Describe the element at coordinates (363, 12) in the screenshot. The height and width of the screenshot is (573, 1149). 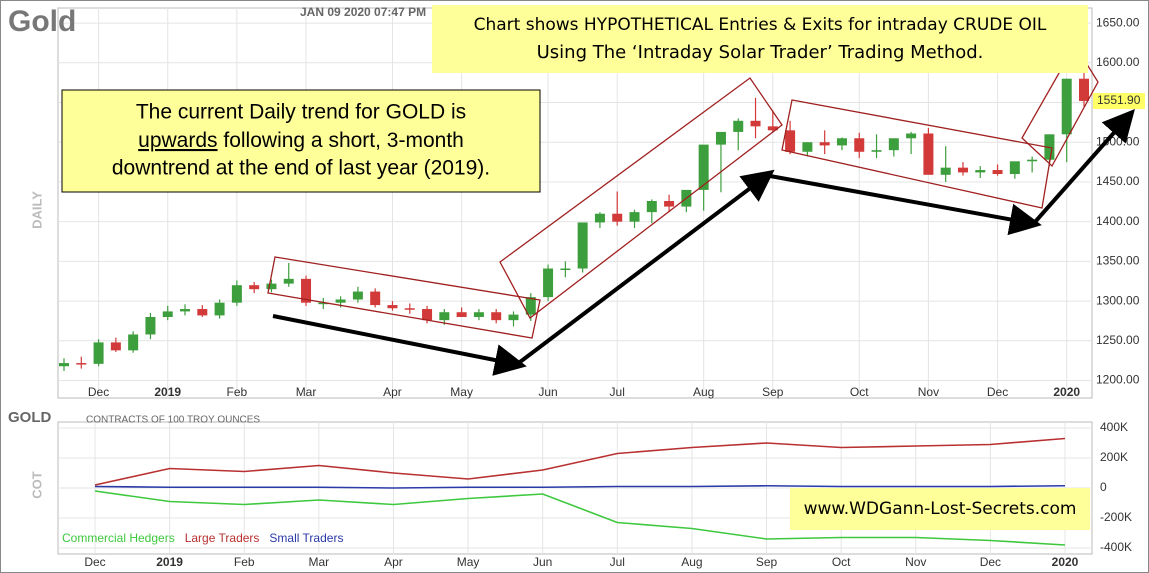
I see `timestamp: JAN 09 2020 07:47 PM` at that location.